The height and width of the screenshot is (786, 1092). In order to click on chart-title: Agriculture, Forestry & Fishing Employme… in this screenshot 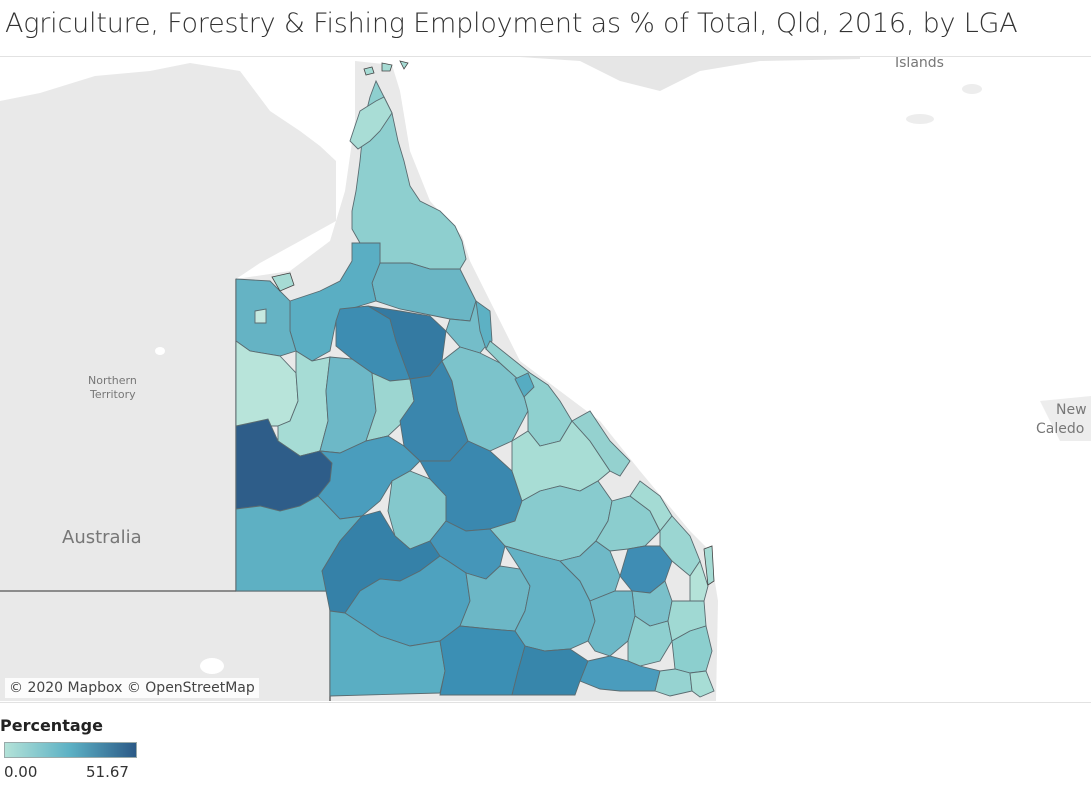, I will do `click(511, 23)`.